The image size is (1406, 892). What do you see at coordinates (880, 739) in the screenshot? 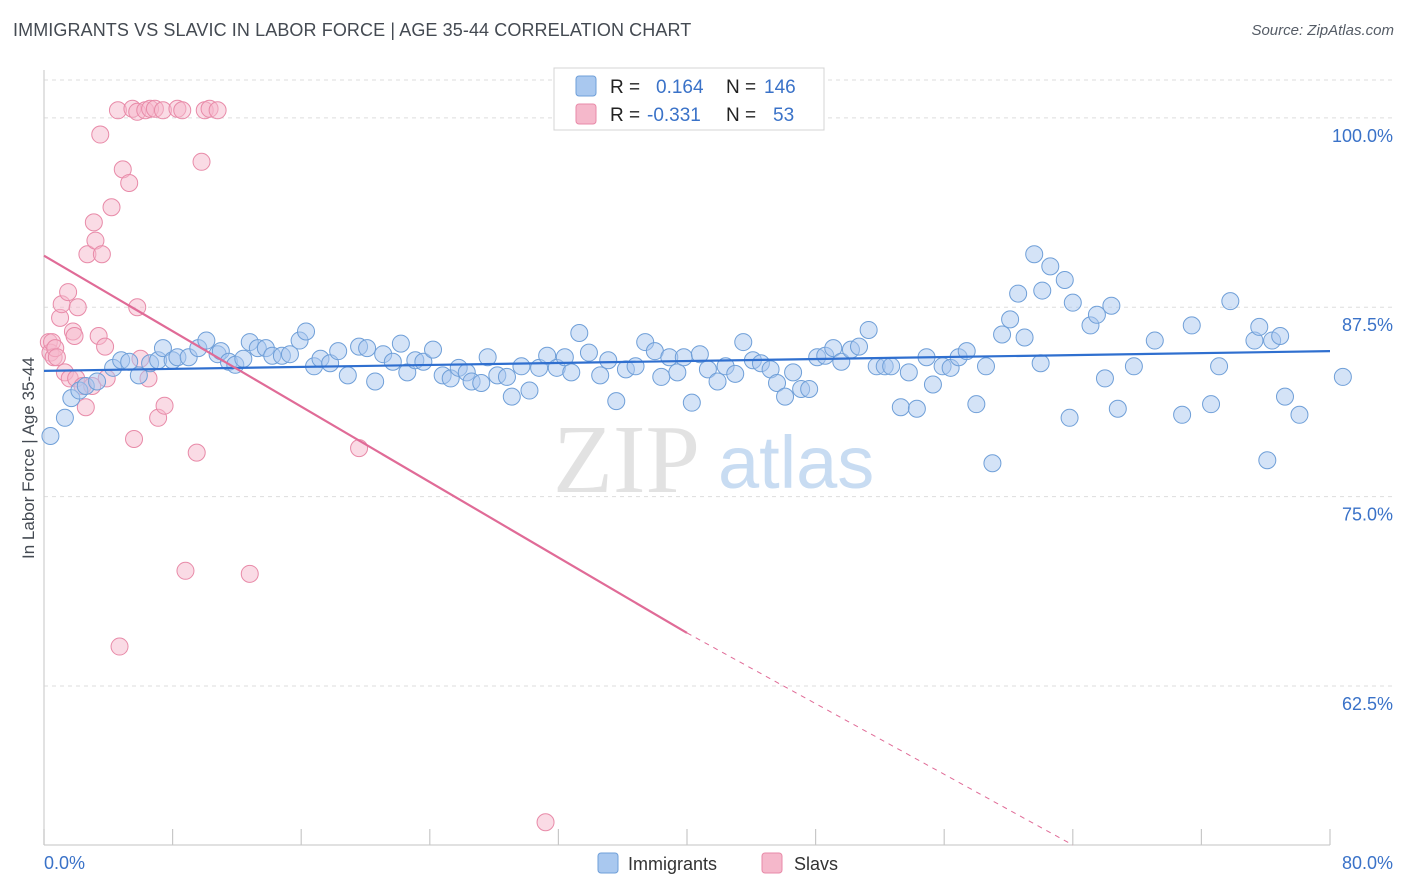
I see `slavs-trend-extension` at bounding box center [880, 739].